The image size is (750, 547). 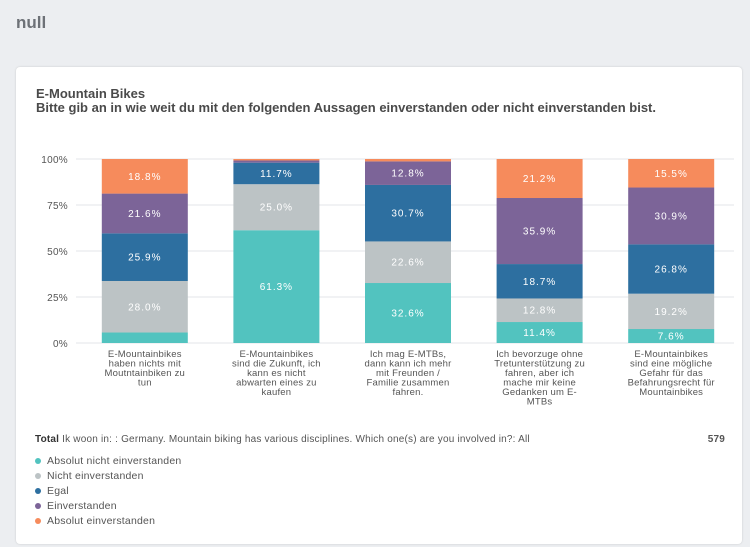 What do you see at coordinates (114, 460) in the screenshot?
I see `legend-label: Absolut nicht einverstanden` at bounding box center [114, 460].